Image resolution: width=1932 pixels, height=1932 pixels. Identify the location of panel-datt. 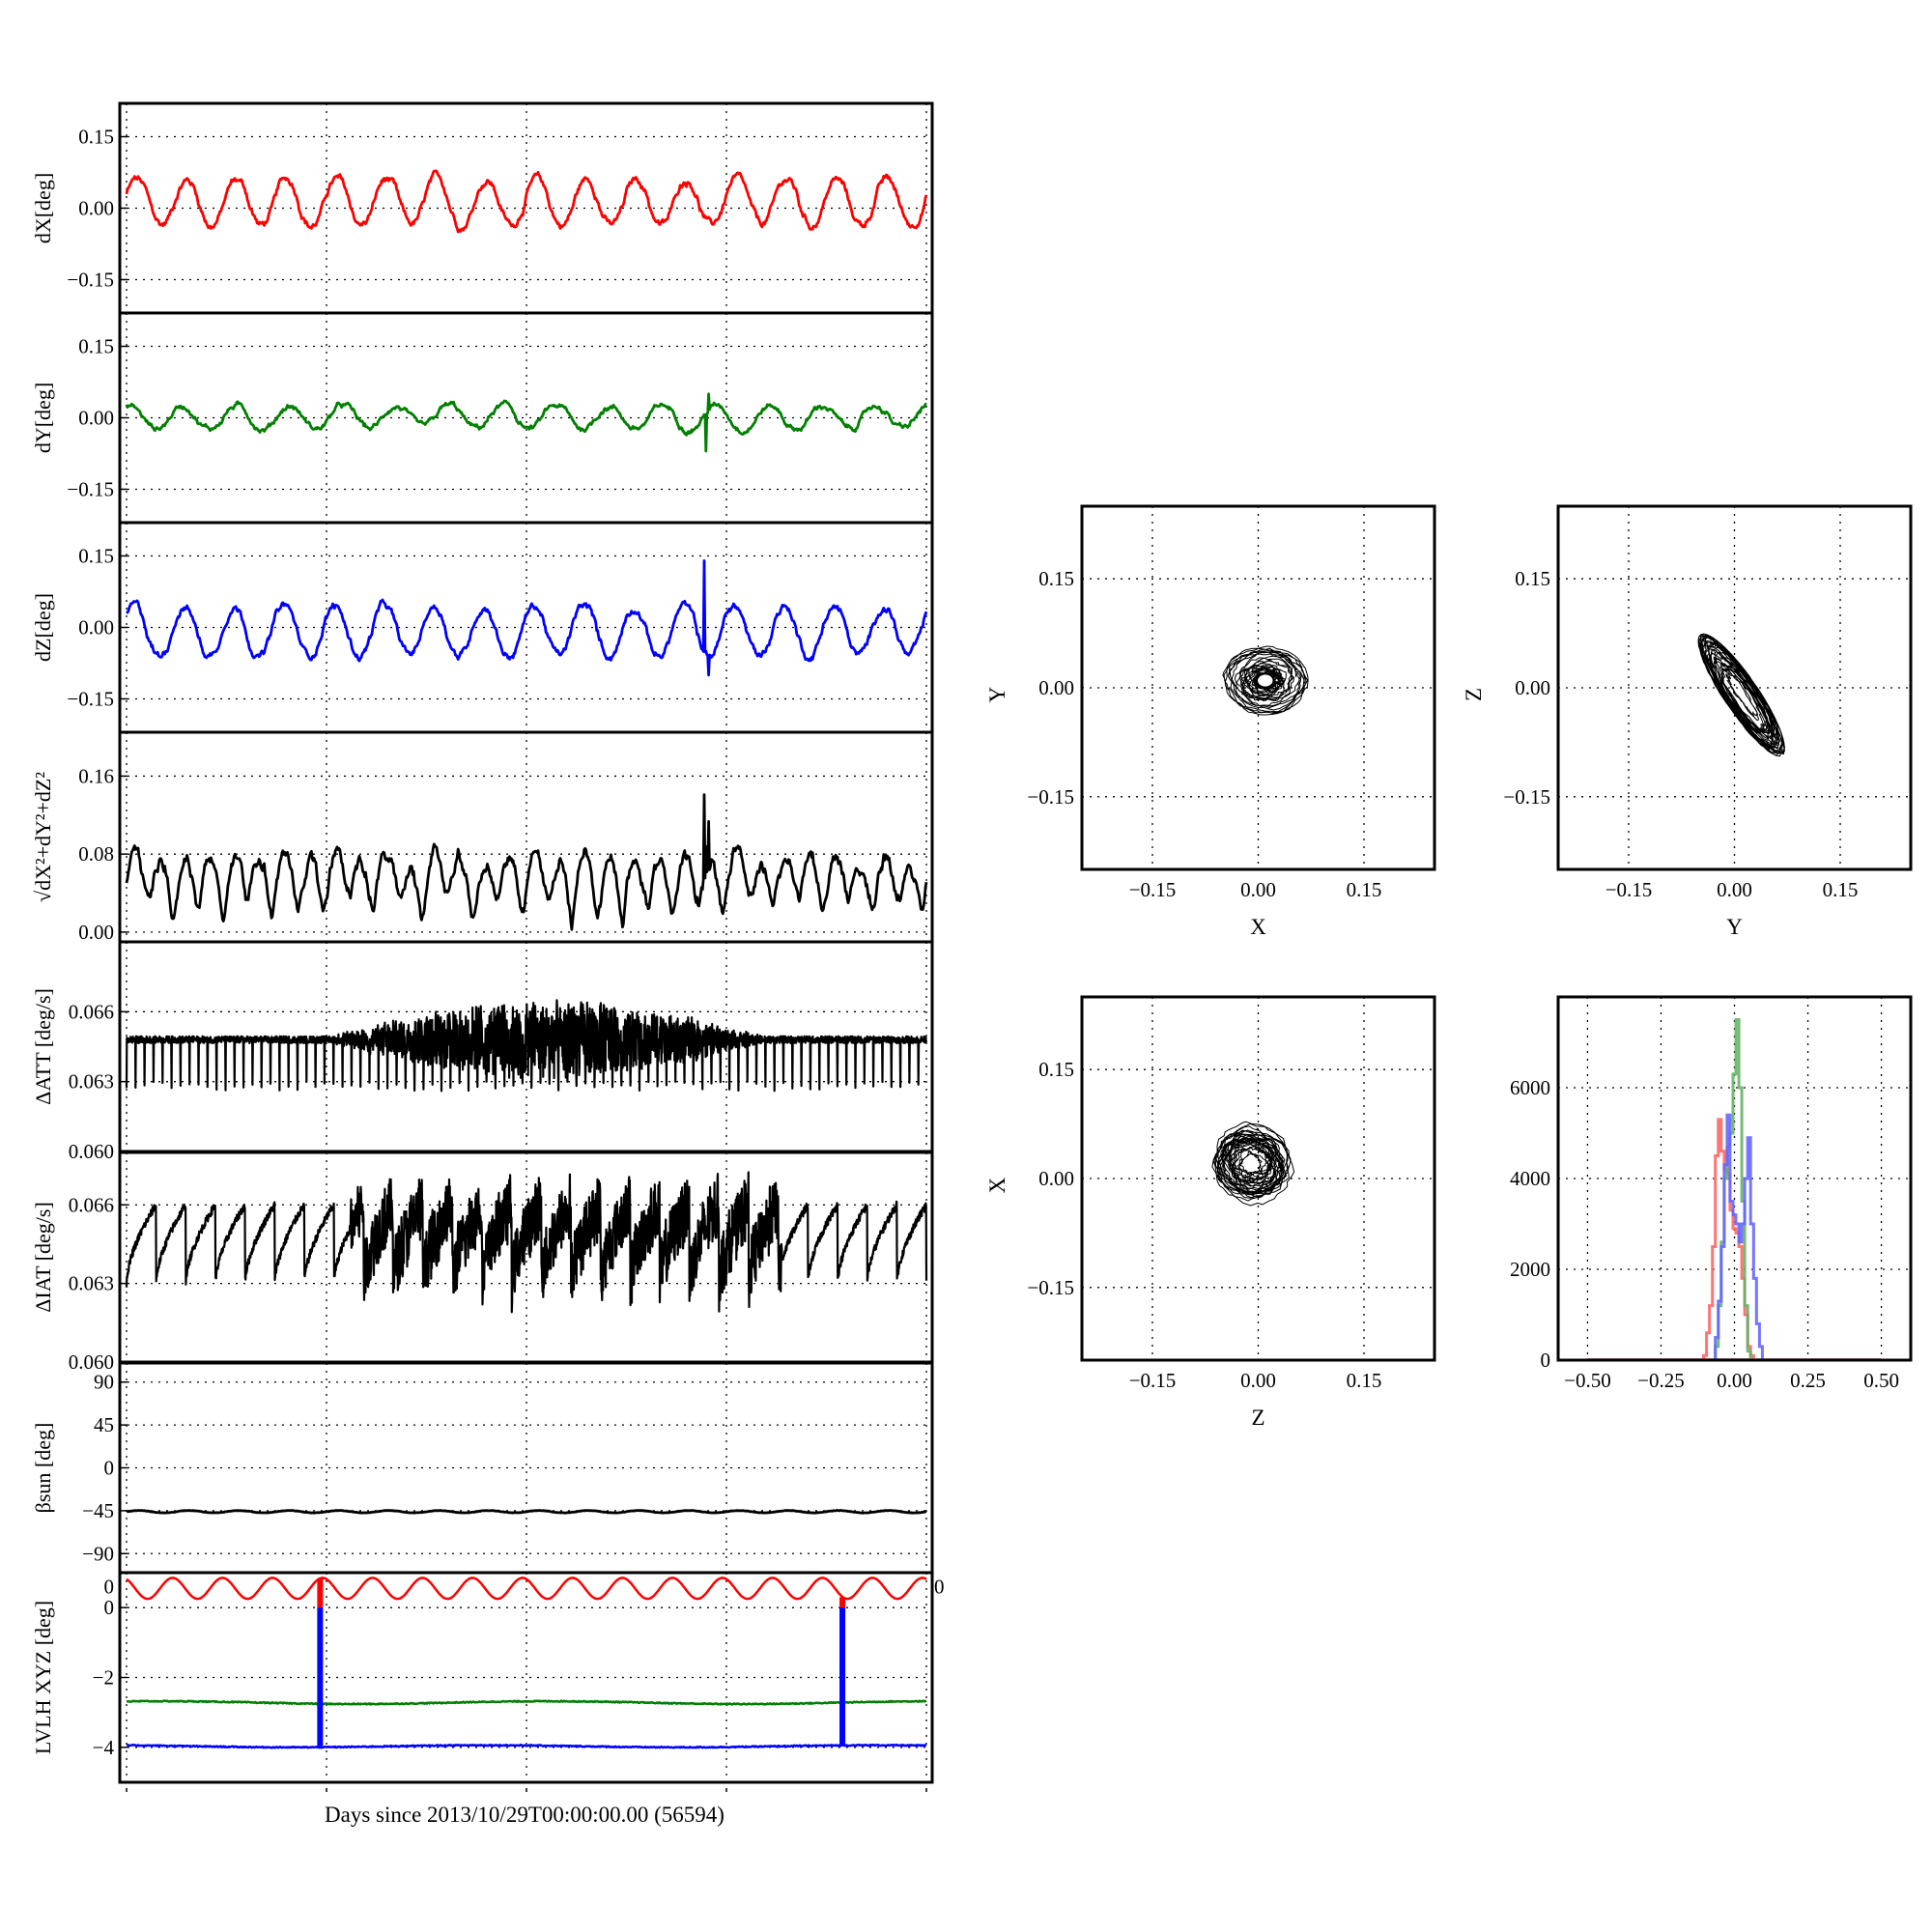
(526, 1046).